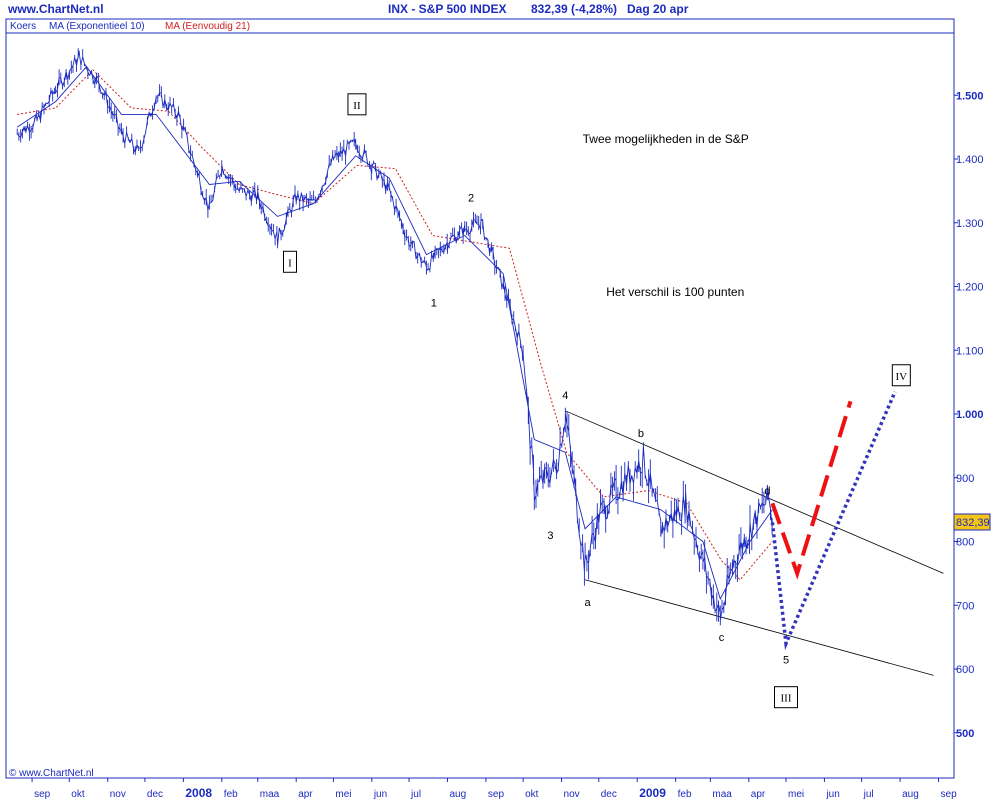 The image size is (1000, 800). Describe the element at coordinates (23, 26) in the screenshot. I see `legend-koers: Koers` at that location.